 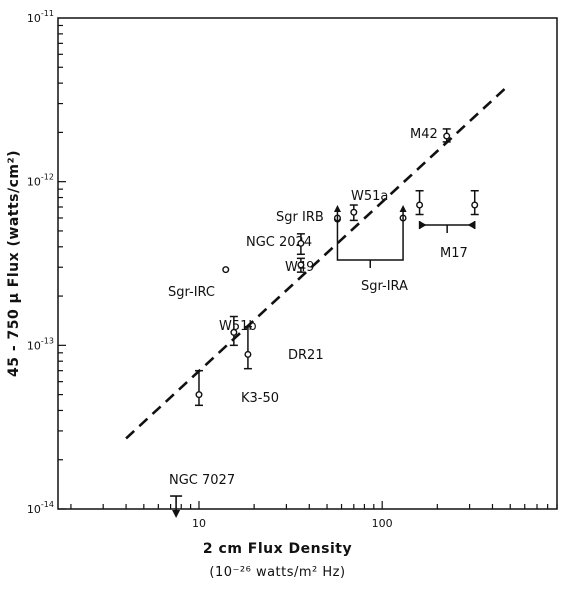 What do you see at coordinates (191, 292) in the screenshot?
I see `label-sgr-irc: Sgr-IRC` at bounding box center [191, 292].